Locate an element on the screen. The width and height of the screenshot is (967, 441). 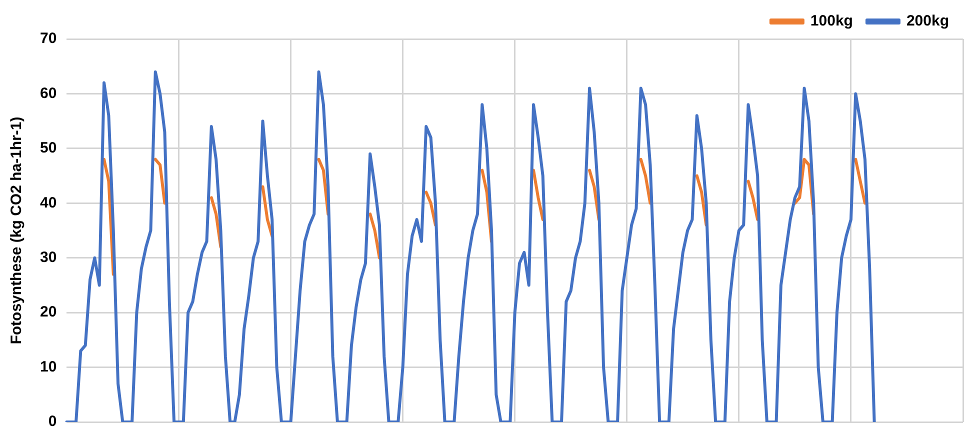
y-tick-label: 50 is located at coordinates (48, 148).